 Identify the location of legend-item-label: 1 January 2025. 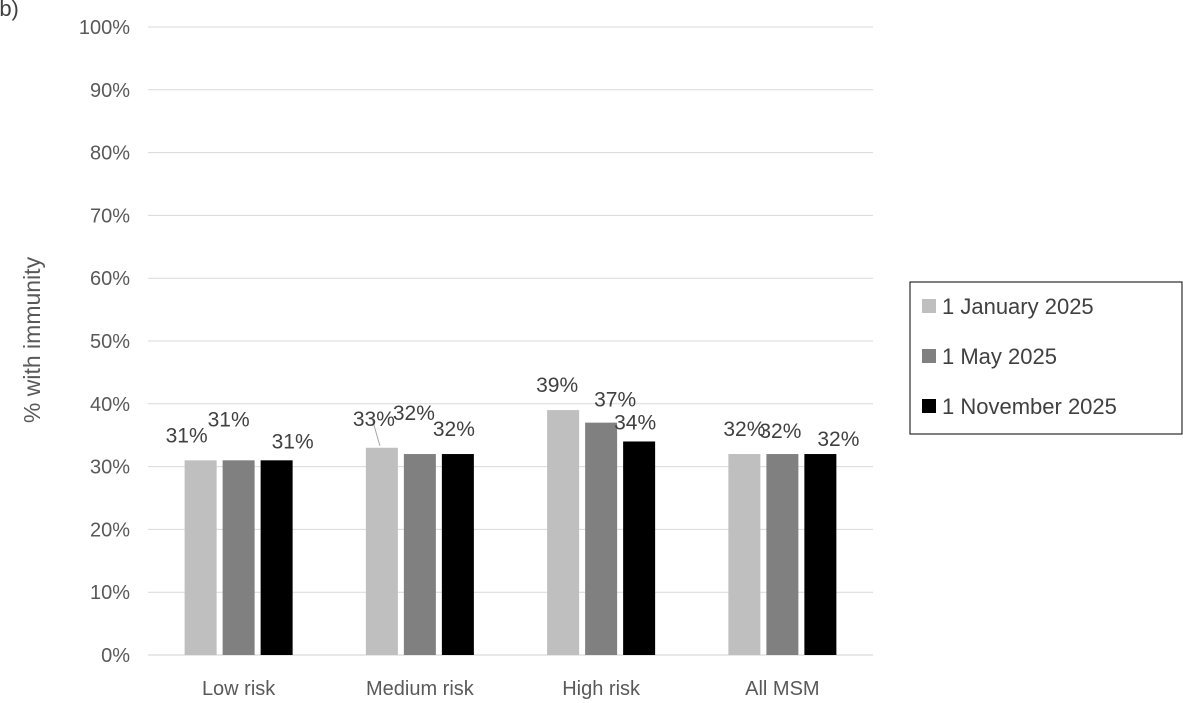
(1018, 306).